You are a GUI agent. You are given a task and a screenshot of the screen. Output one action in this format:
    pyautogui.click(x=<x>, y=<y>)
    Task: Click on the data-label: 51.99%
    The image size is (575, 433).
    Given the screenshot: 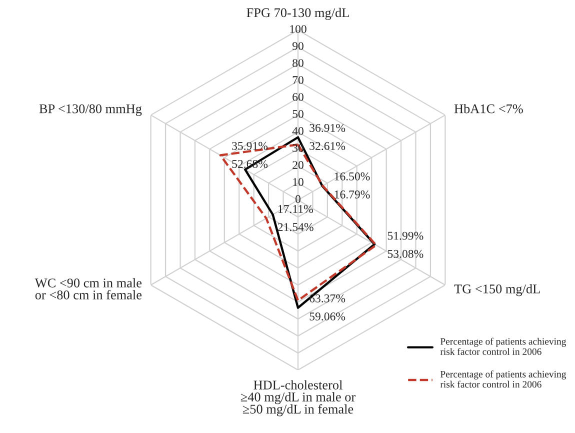 What is the action you would take?
    pyautogui.click(x=406, y=236)
    